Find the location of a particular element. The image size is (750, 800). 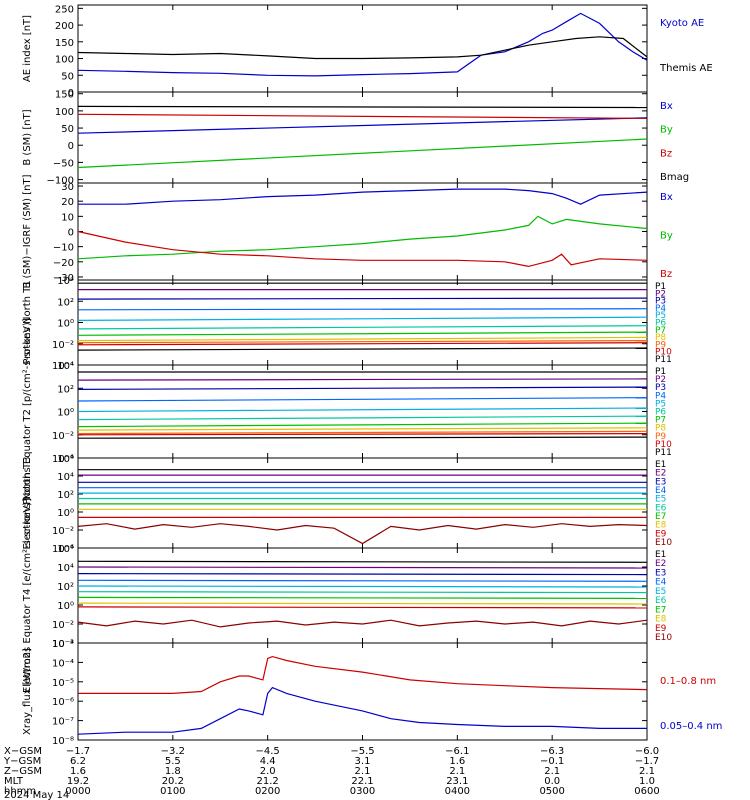

legend-p11: P11 is located at coordinates (663, 360).